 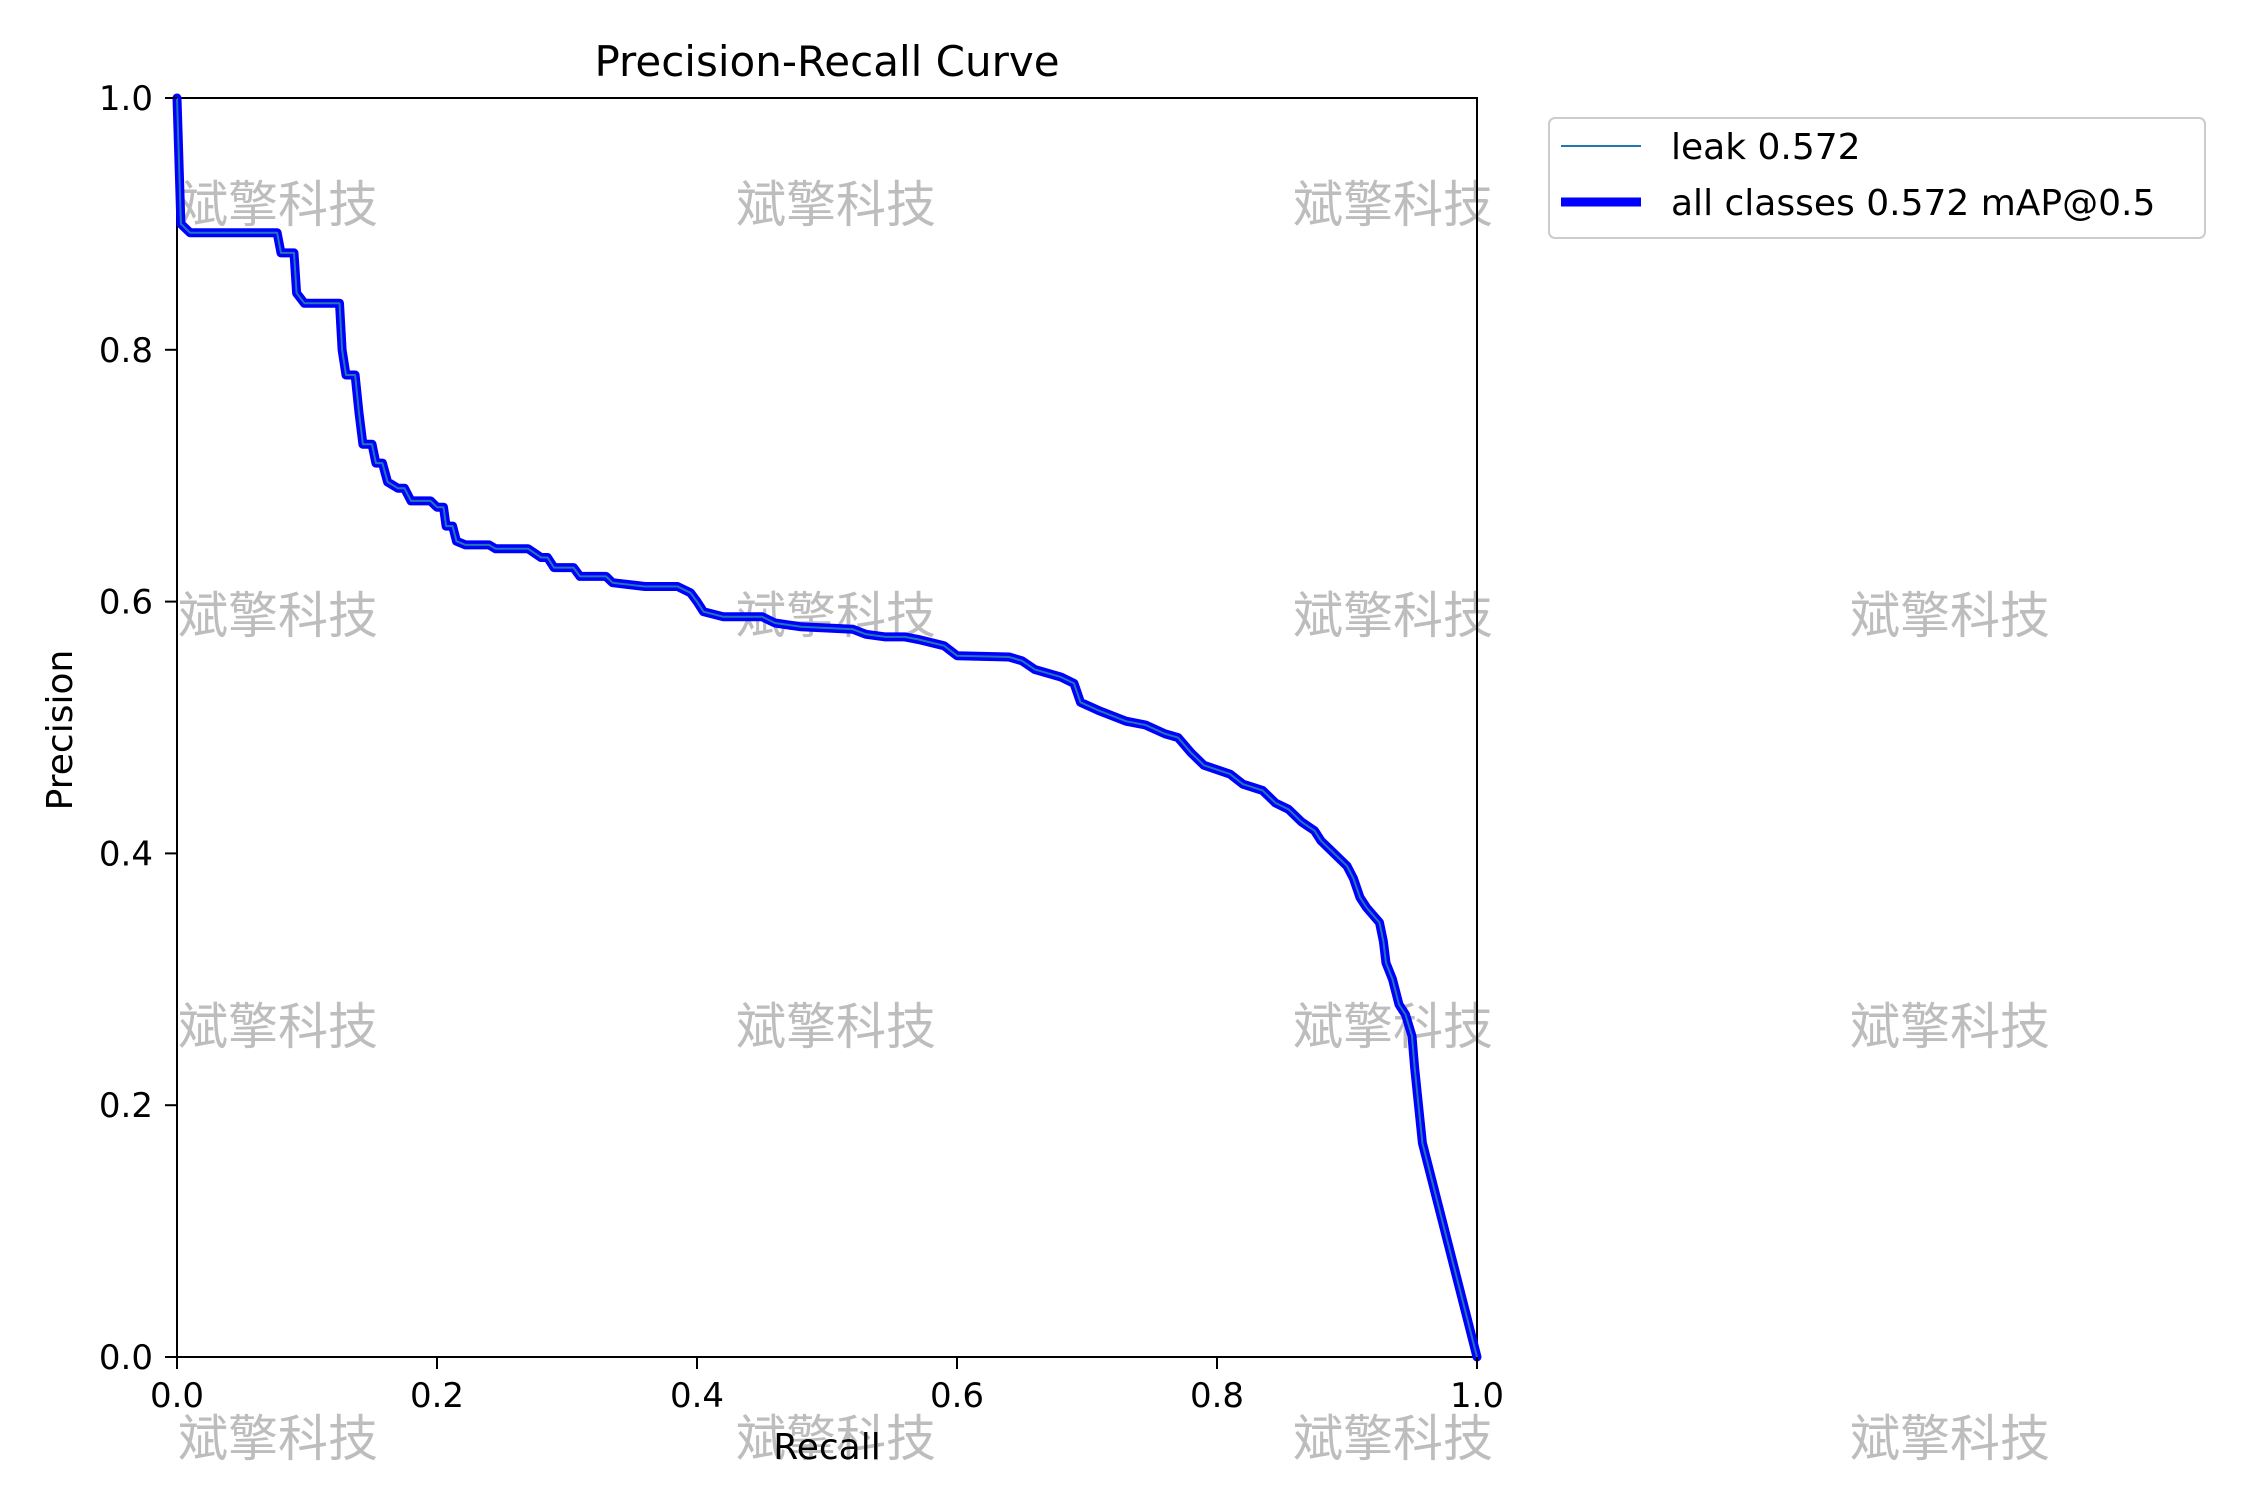 What do you see at coordinates (437, 1396) in the screenshot?
I see `x-tick-label: 0.2` at bounding box center [437, 1396].